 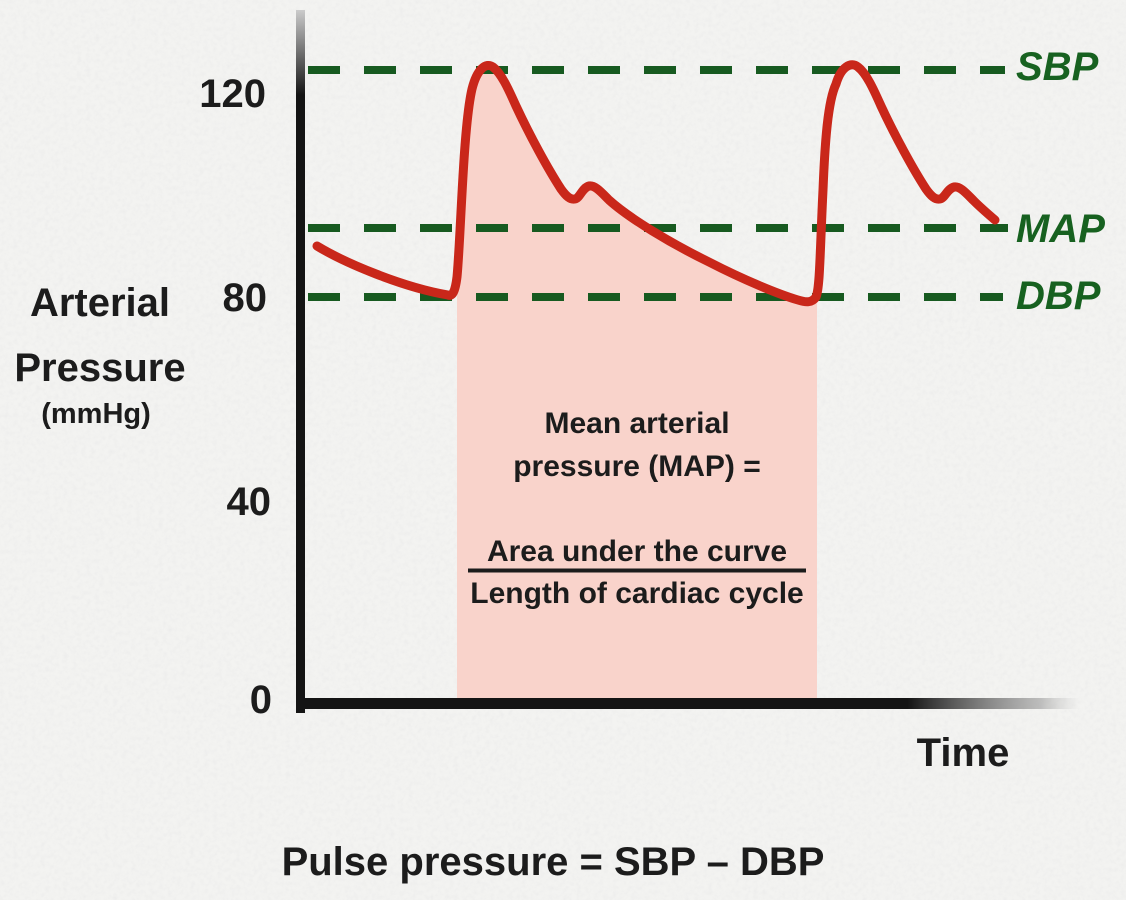 What do you see at coordinates (637, 551) in the screenshot?
I see `map-fraction-numerator: Area under the curve` at bounding box center [637, 551].